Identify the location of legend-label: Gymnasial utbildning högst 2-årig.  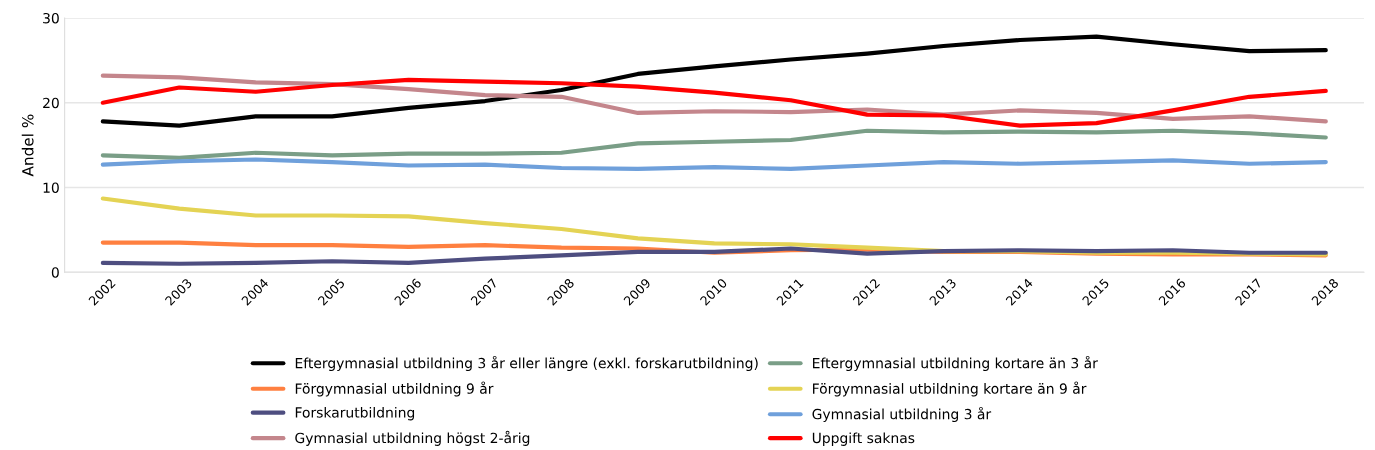
(412, 438).